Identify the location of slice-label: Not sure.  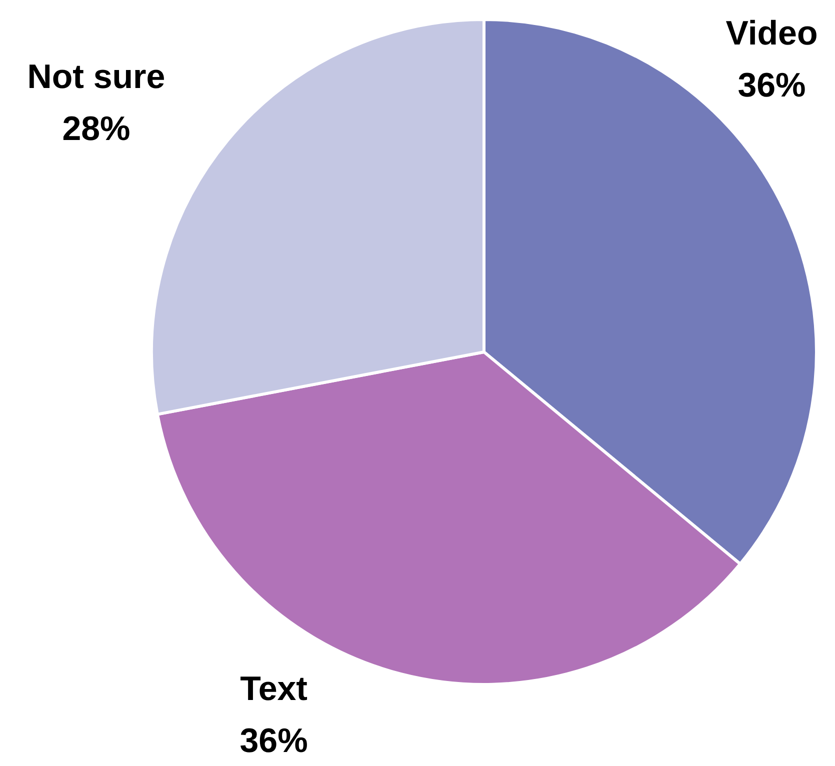
(96, 77).